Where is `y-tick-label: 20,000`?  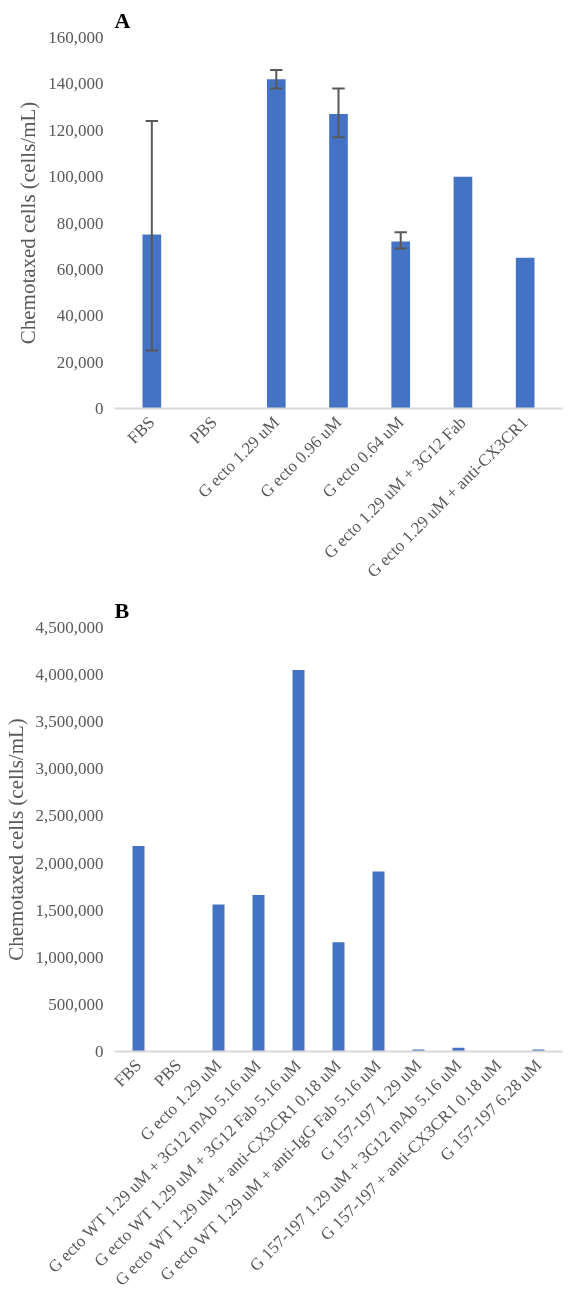
y-tick-label: 20,000 is located at coordinates (80, 362).